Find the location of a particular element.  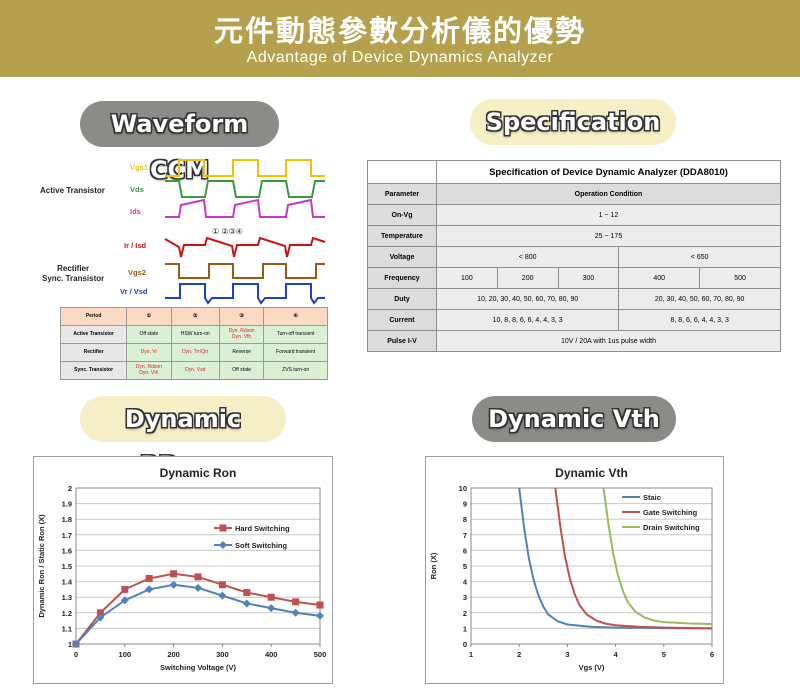

period-th: ① is located at coordinates (149, 316).